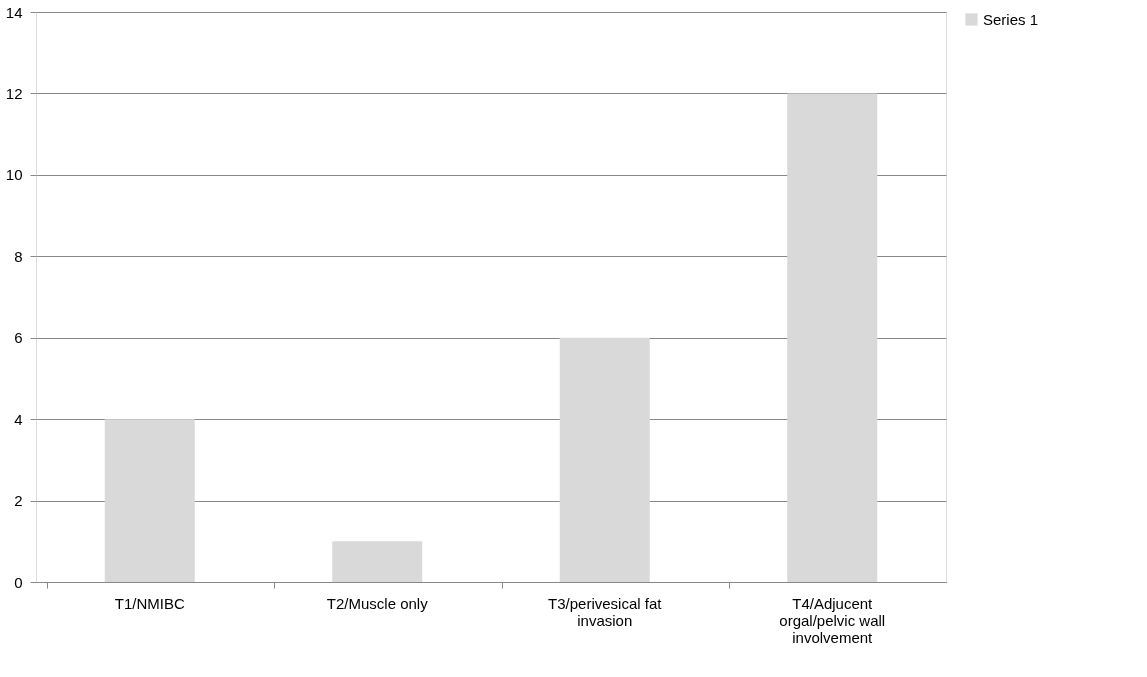 This screenshot has width=1147, height=677. What do you see at coordinates (14, 175) in the screenshot?
I see `y-tick-label: 10` at bounding box center [14, 175].